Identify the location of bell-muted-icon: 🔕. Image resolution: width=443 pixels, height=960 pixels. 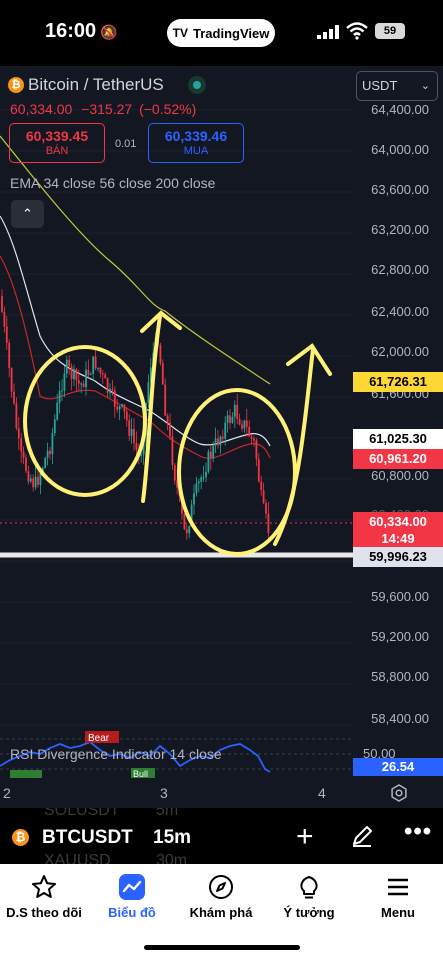
(109, 32).